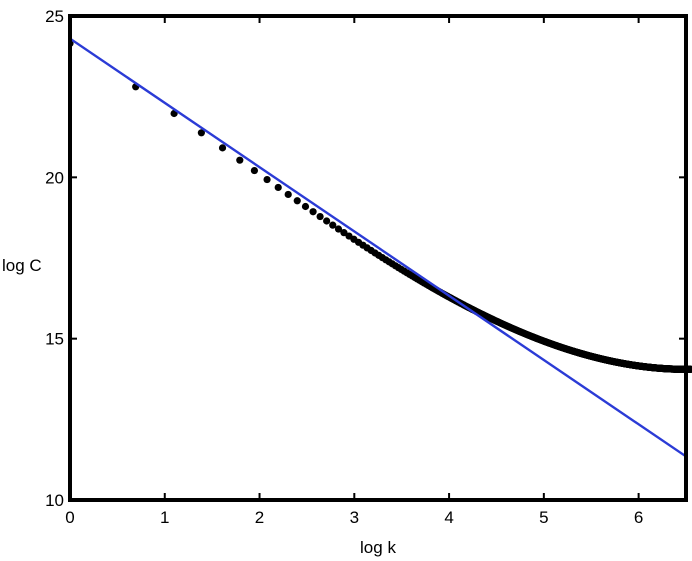  I want to click on y-tick-label: 10, so click(54, 500).